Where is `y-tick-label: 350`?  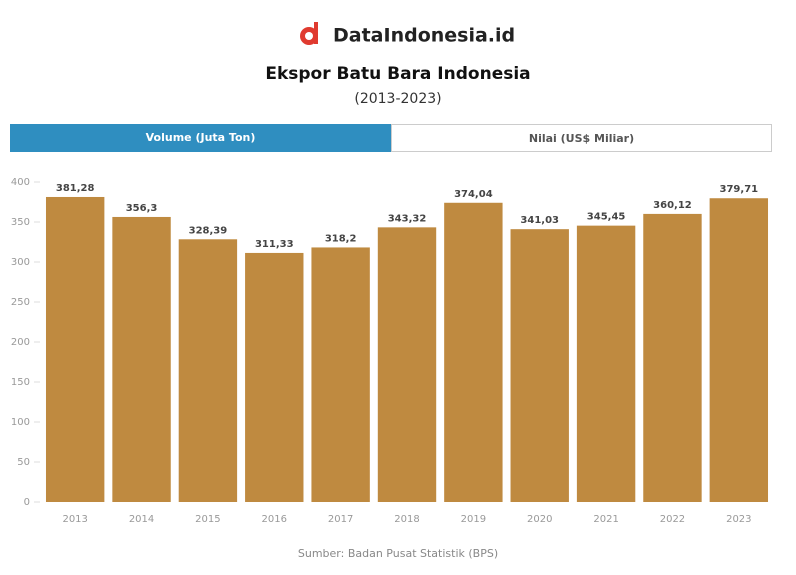 y-tick-label: 350 is located at coordinates (20, 222).